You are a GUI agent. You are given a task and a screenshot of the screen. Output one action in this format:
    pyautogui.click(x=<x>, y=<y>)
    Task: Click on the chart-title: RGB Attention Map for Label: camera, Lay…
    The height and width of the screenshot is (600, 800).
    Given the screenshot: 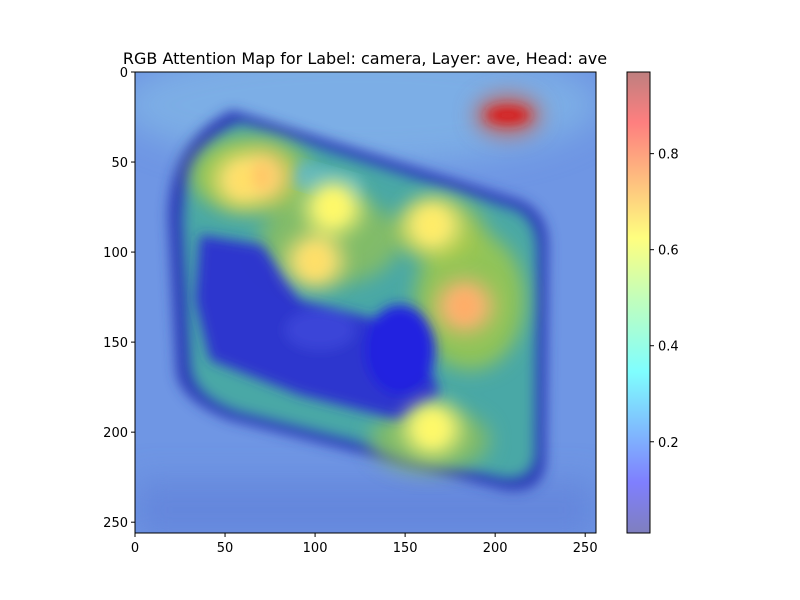 What is the action you would take?
    pyautogui.click(x=365, y=58)
    